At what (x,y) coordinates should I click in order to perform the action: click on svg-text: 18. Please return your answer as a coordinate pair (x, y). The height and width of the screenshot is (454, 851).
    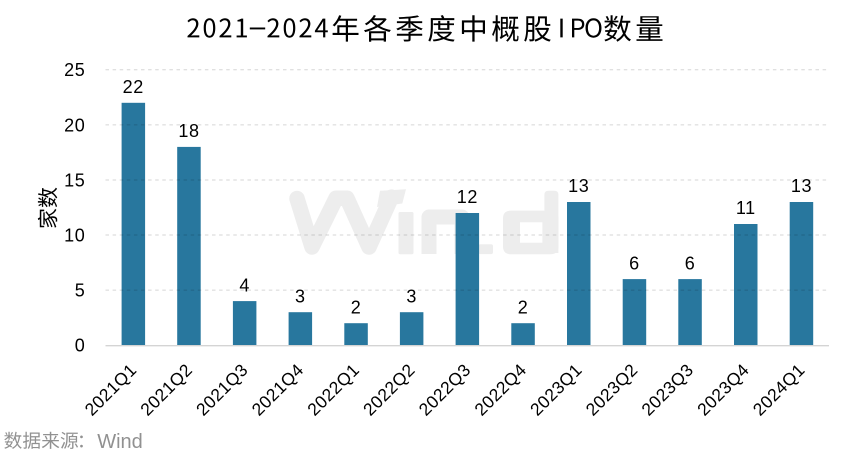
    Looking at the image, I should click on (188, 131).